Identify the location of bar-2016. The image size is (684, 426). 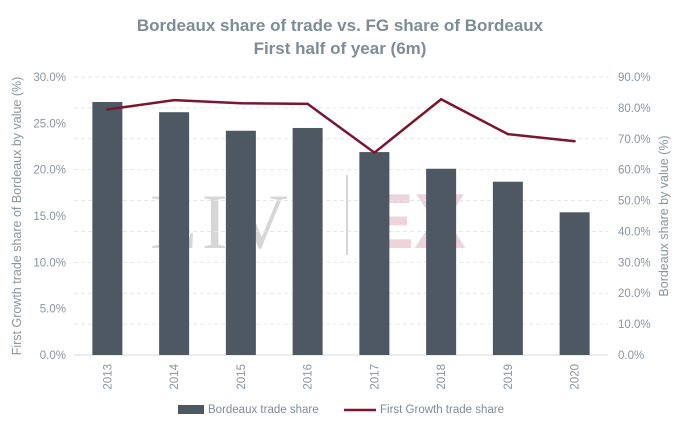
(307, 241).